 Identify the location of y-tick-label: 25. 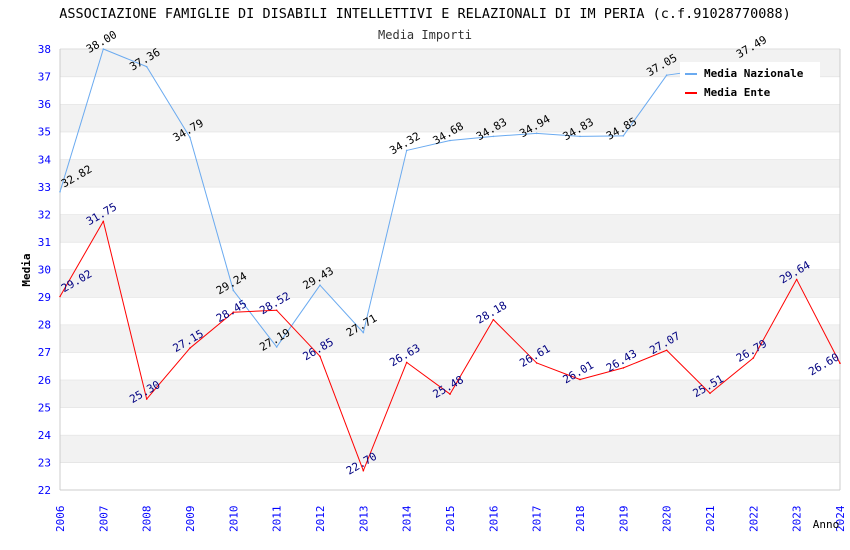
(44, 407).